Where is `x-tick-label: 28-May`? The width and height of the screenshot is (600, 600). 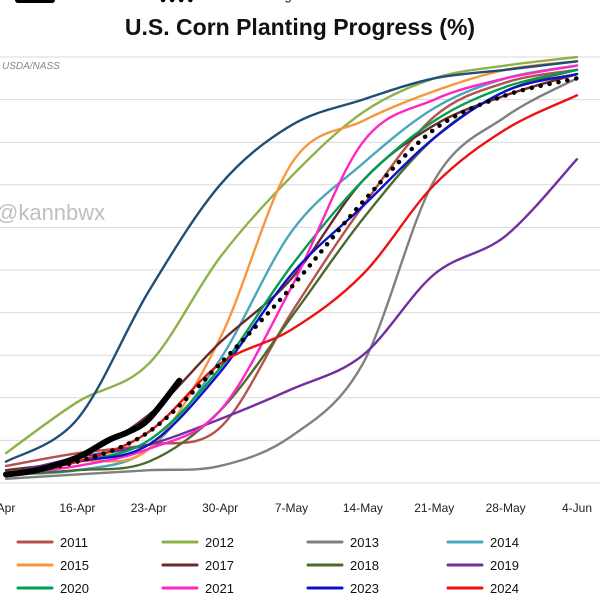
x-tick-label: 28-May is located at coordinates (506, 508).